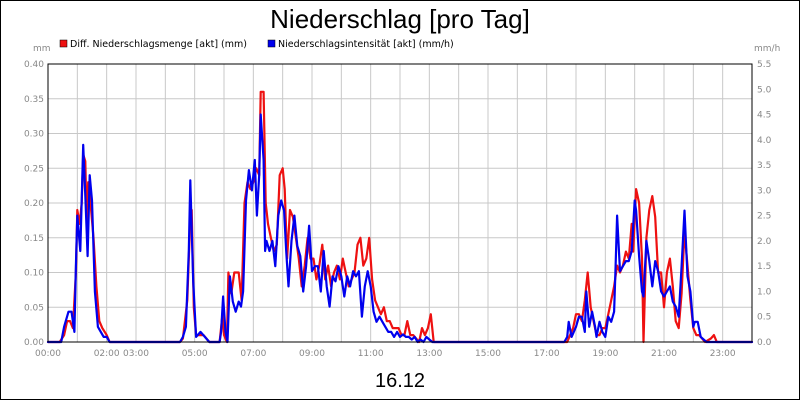 The width and height of the screenshot is (800, 400). I want to click on y-right-tick-label: 4.0, so click(764, 141).